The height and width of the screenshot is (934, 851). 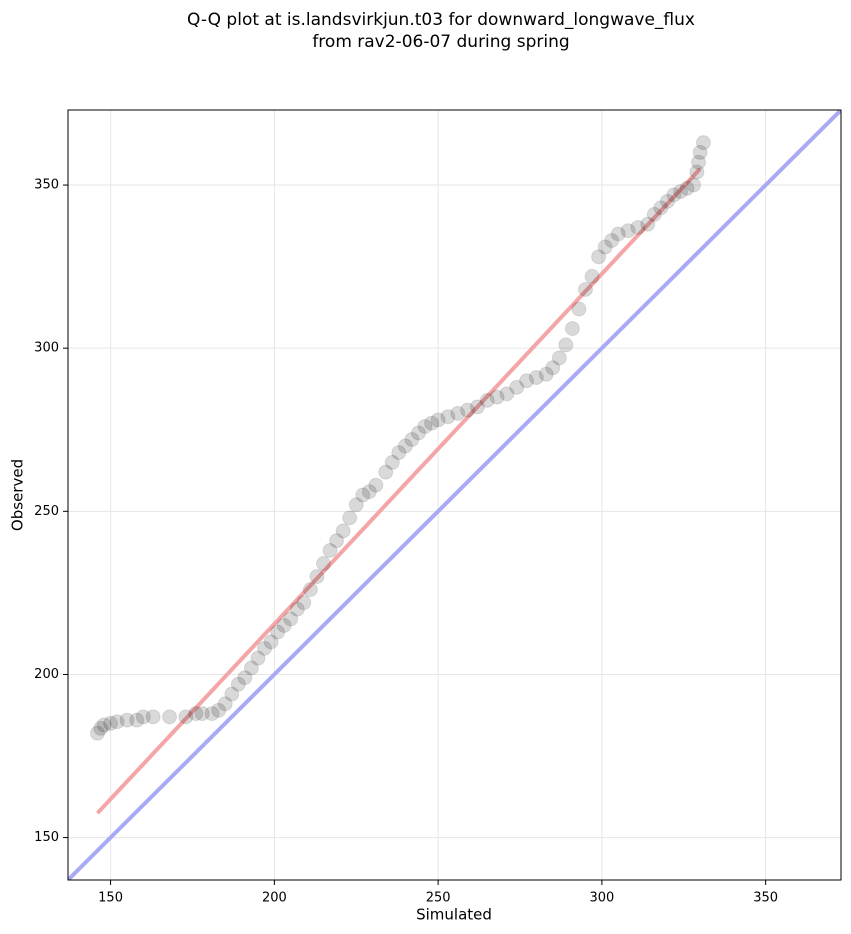 What do you see at coordinates (46, 674) in the screenshot?
I see `y-tick-label: 200` at bounding box center [46, 674].